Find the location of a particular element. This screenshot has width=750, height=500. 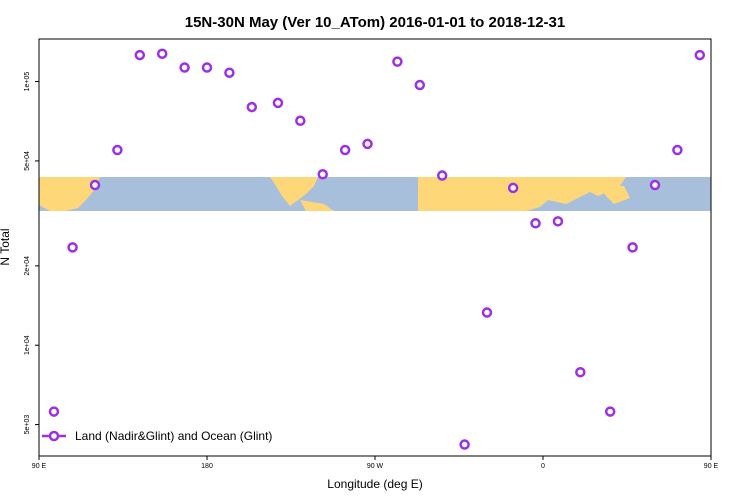

x-tick-label: 90 W is located at coordinates (375, 466).